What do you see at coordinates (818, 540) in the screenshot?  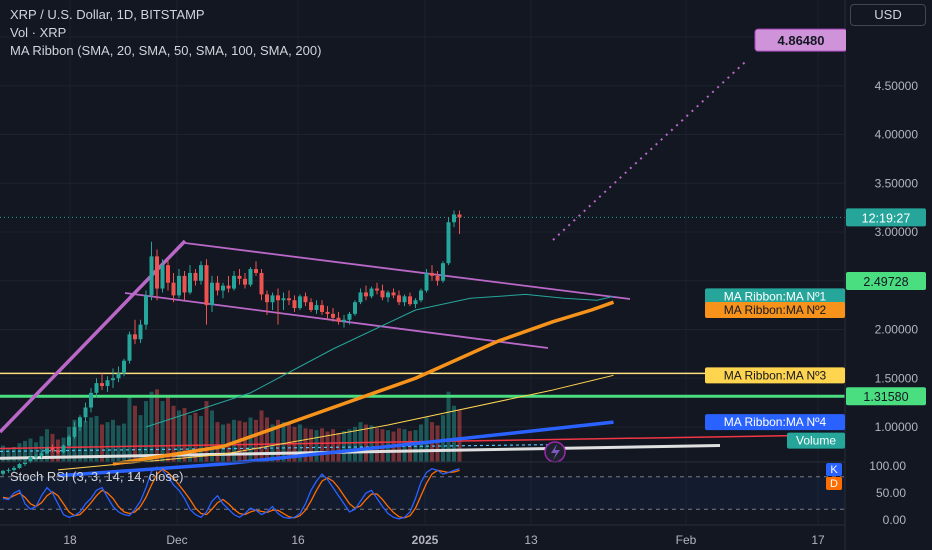 I see `time-tick-label: 17` at bounding box center [818, 540].